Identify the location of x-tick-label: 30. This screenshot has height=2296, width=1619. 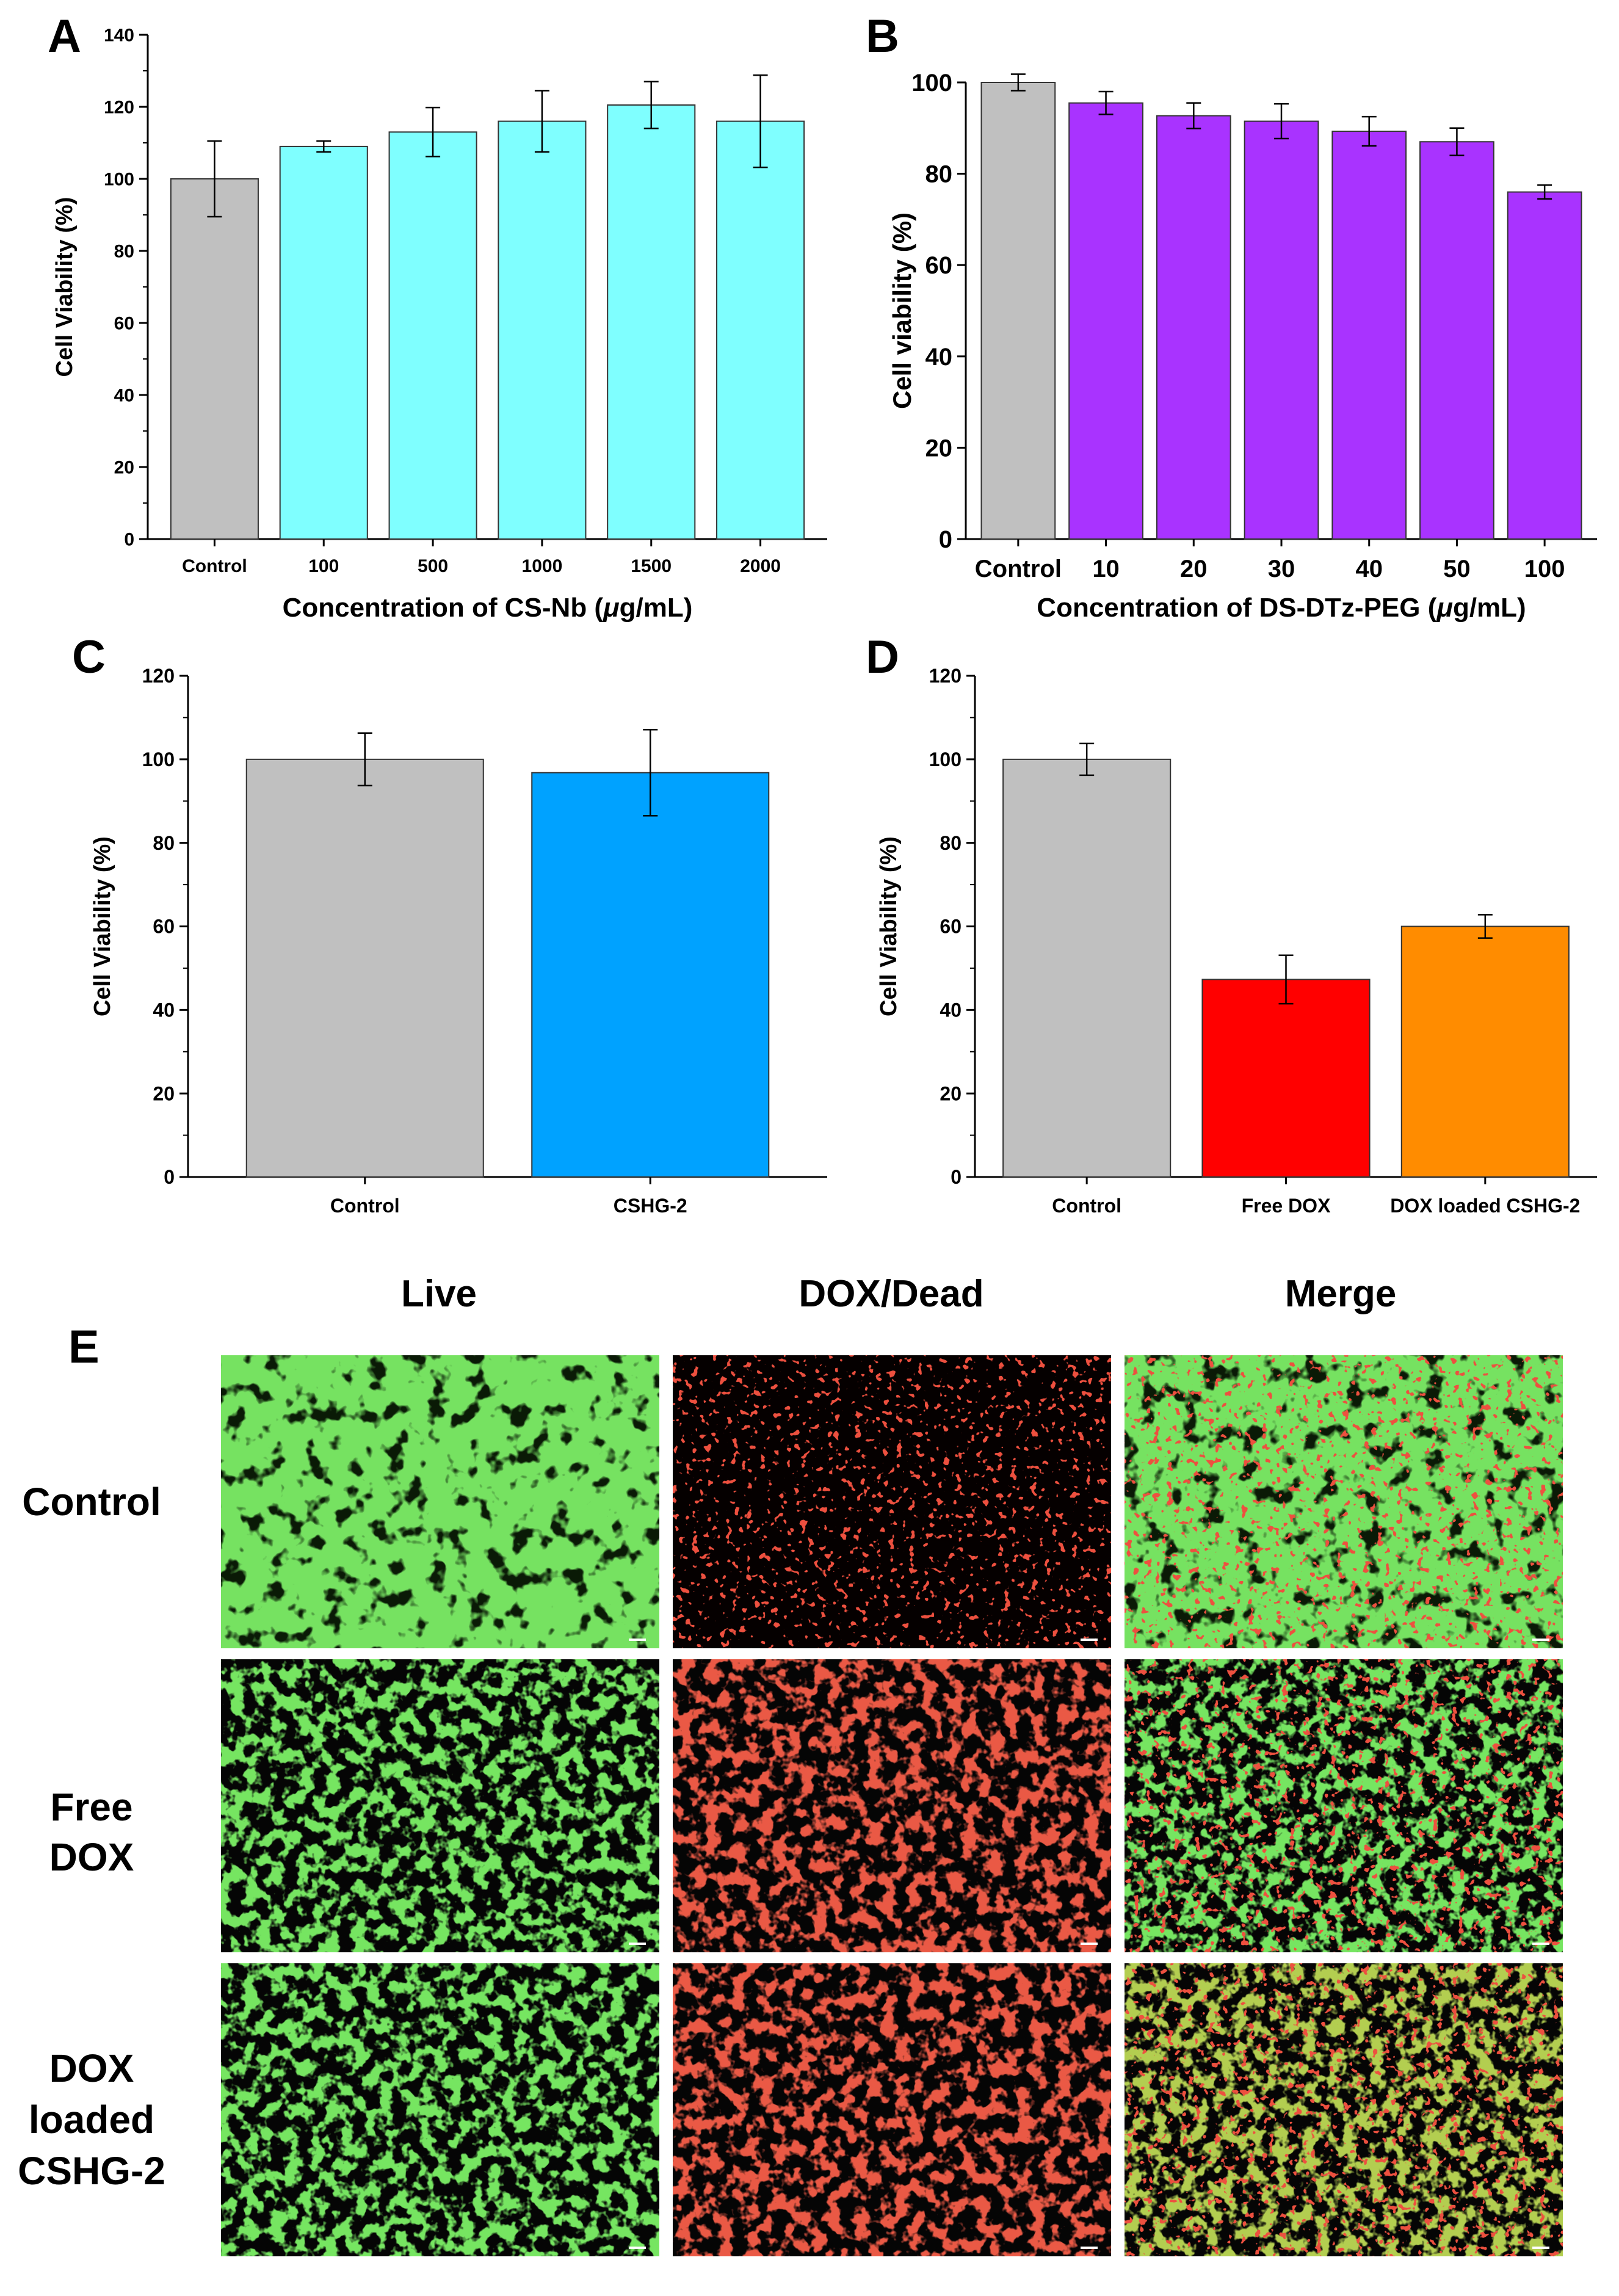
(1281, 569).